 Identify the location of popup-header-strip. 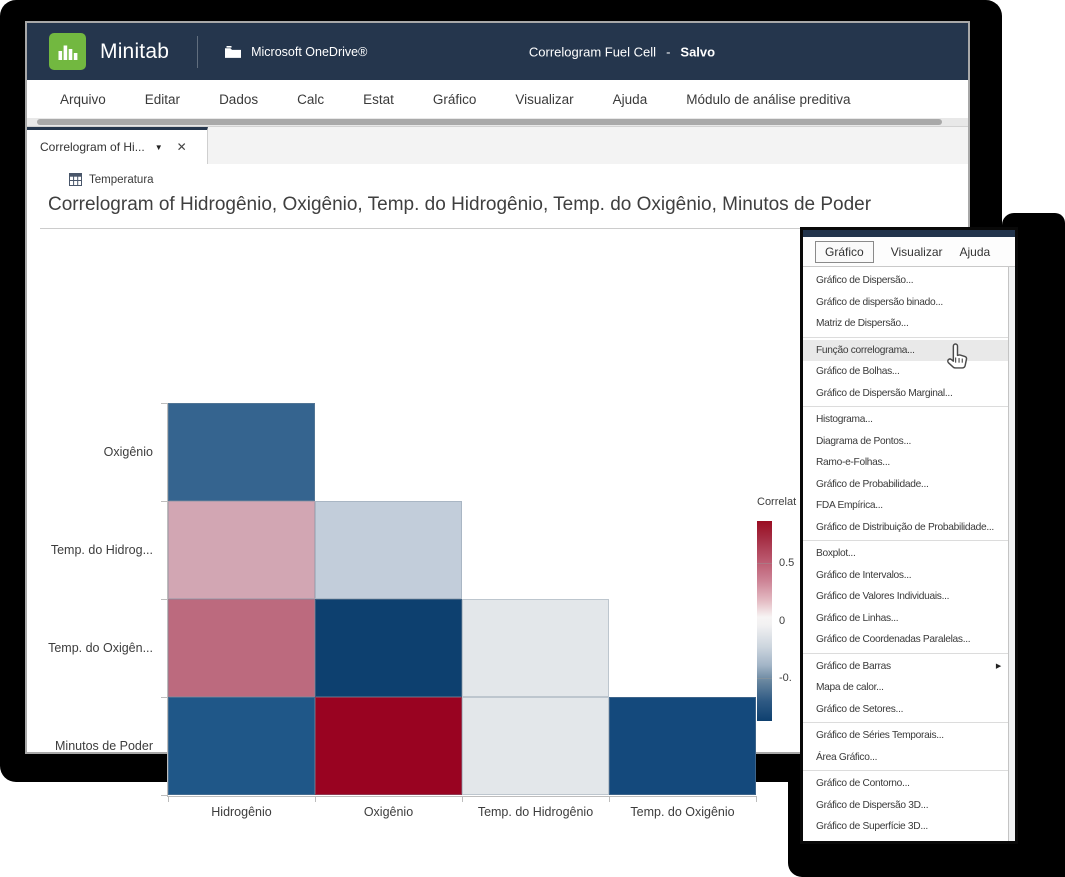
(909, 233).